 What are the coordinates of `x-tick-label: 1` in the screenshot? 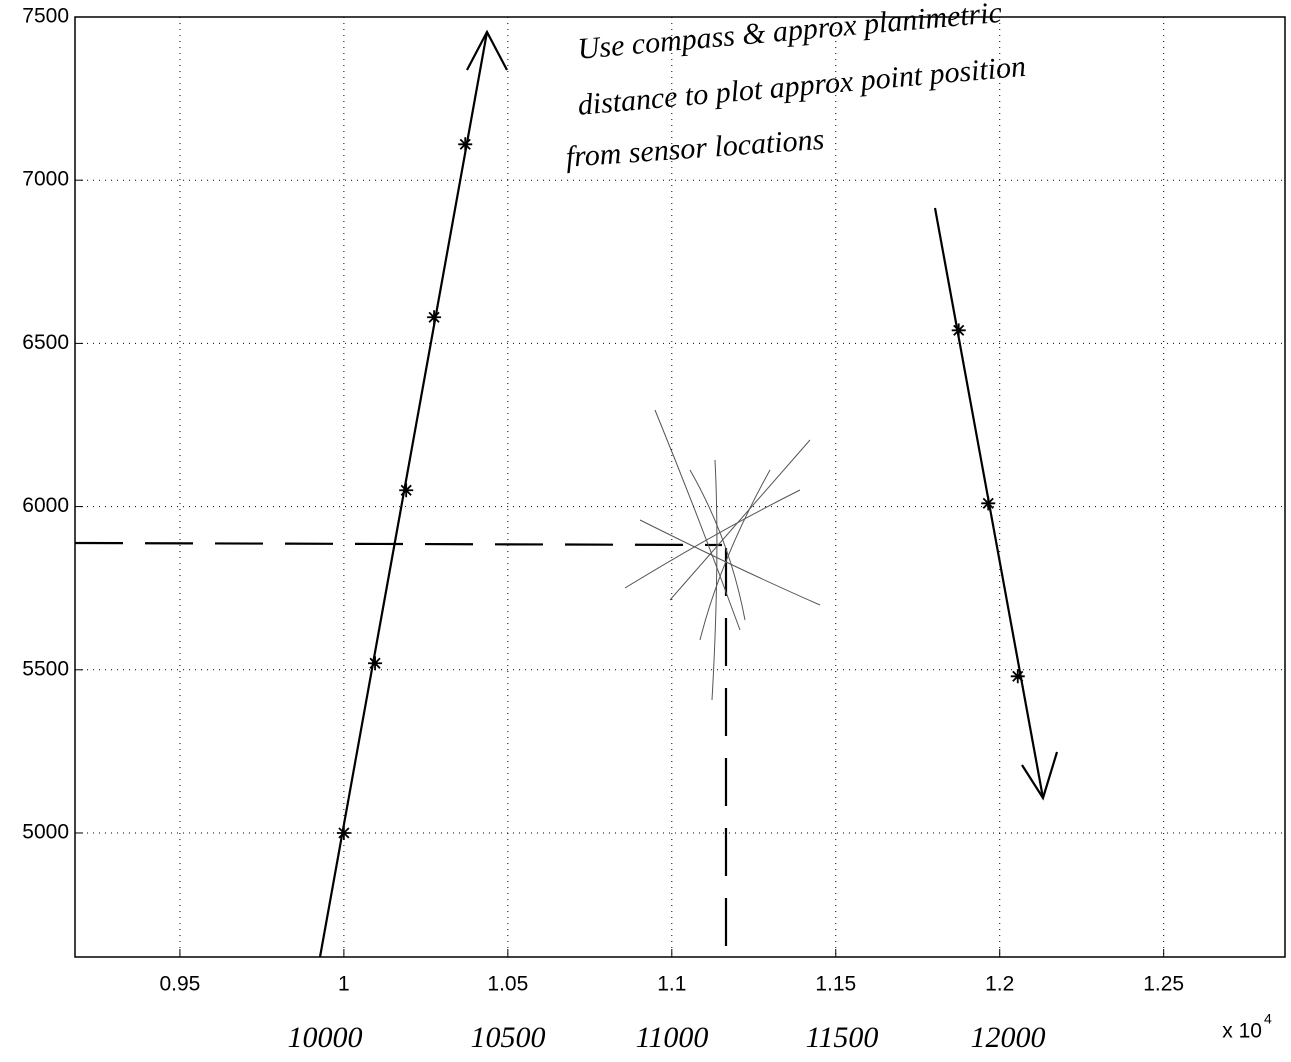 It's located at (344, 984).